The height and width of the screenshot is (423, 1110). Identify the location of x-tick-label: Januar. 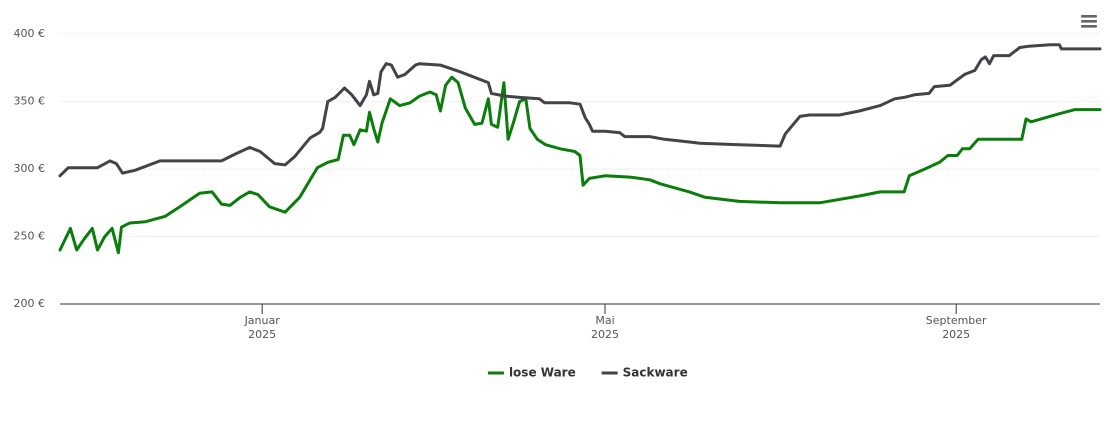
(262, 320).